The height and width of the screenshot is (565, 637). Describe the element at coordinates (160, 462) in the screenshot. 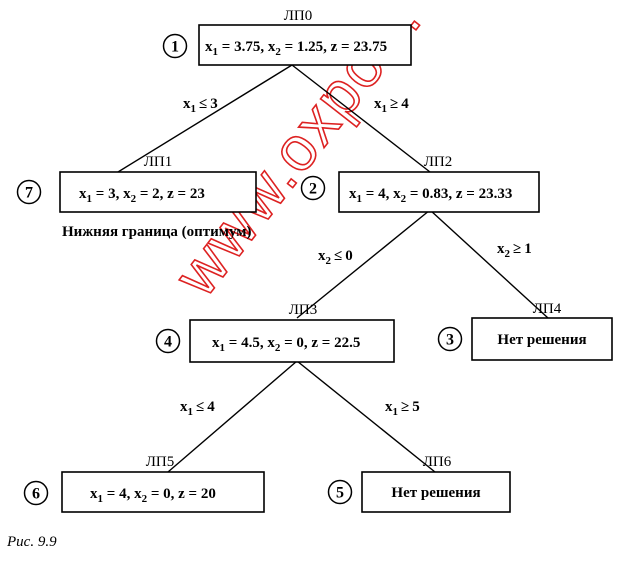

I see `node-title: ЛП5` at that location.